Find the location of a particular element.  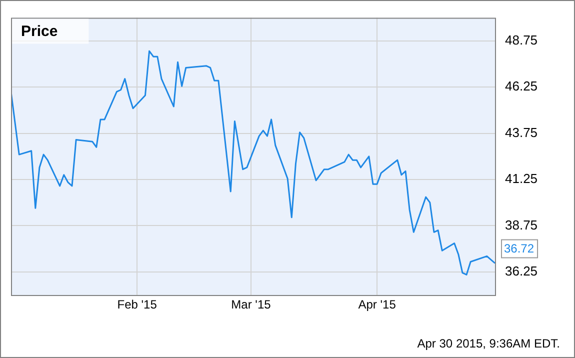

y-tick-label: 43.75 is located at coordinates (521, 132).